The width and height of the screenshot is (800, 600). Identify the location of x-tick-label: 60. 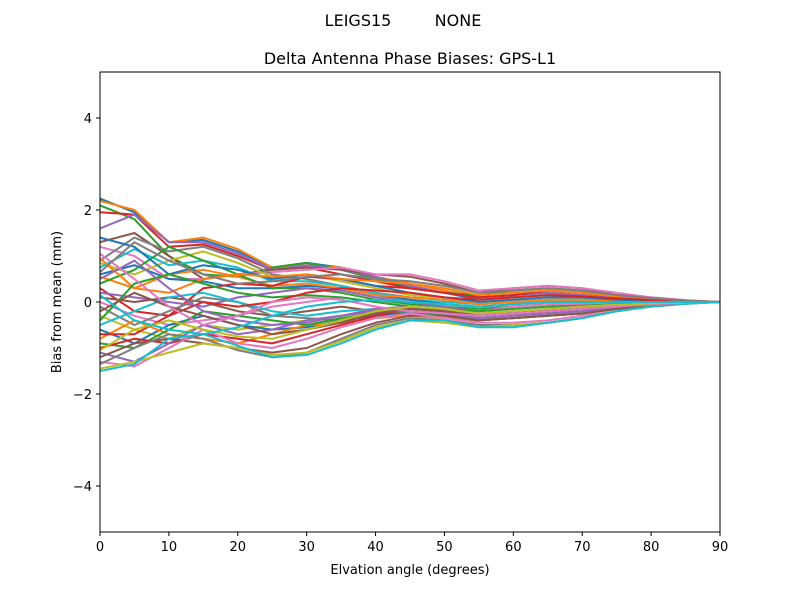
(513, 547).